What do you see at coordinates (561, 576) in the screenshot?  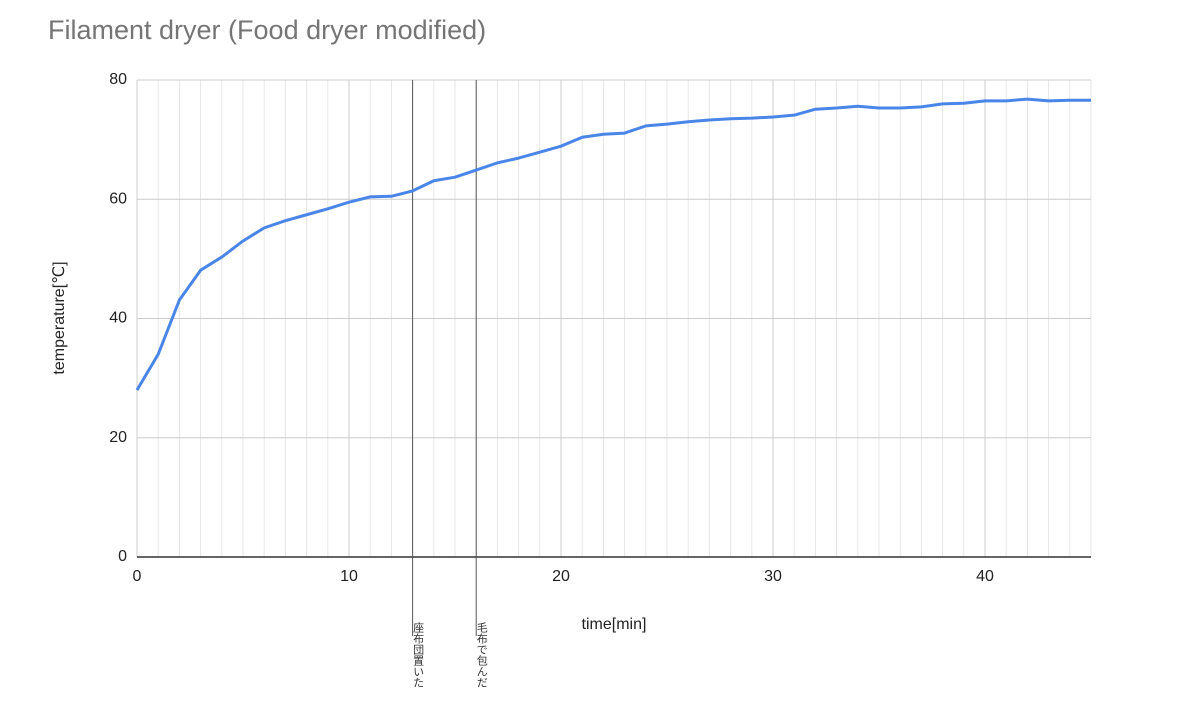 I see `x-tick-label: 20` at bounding box center [561, 576].